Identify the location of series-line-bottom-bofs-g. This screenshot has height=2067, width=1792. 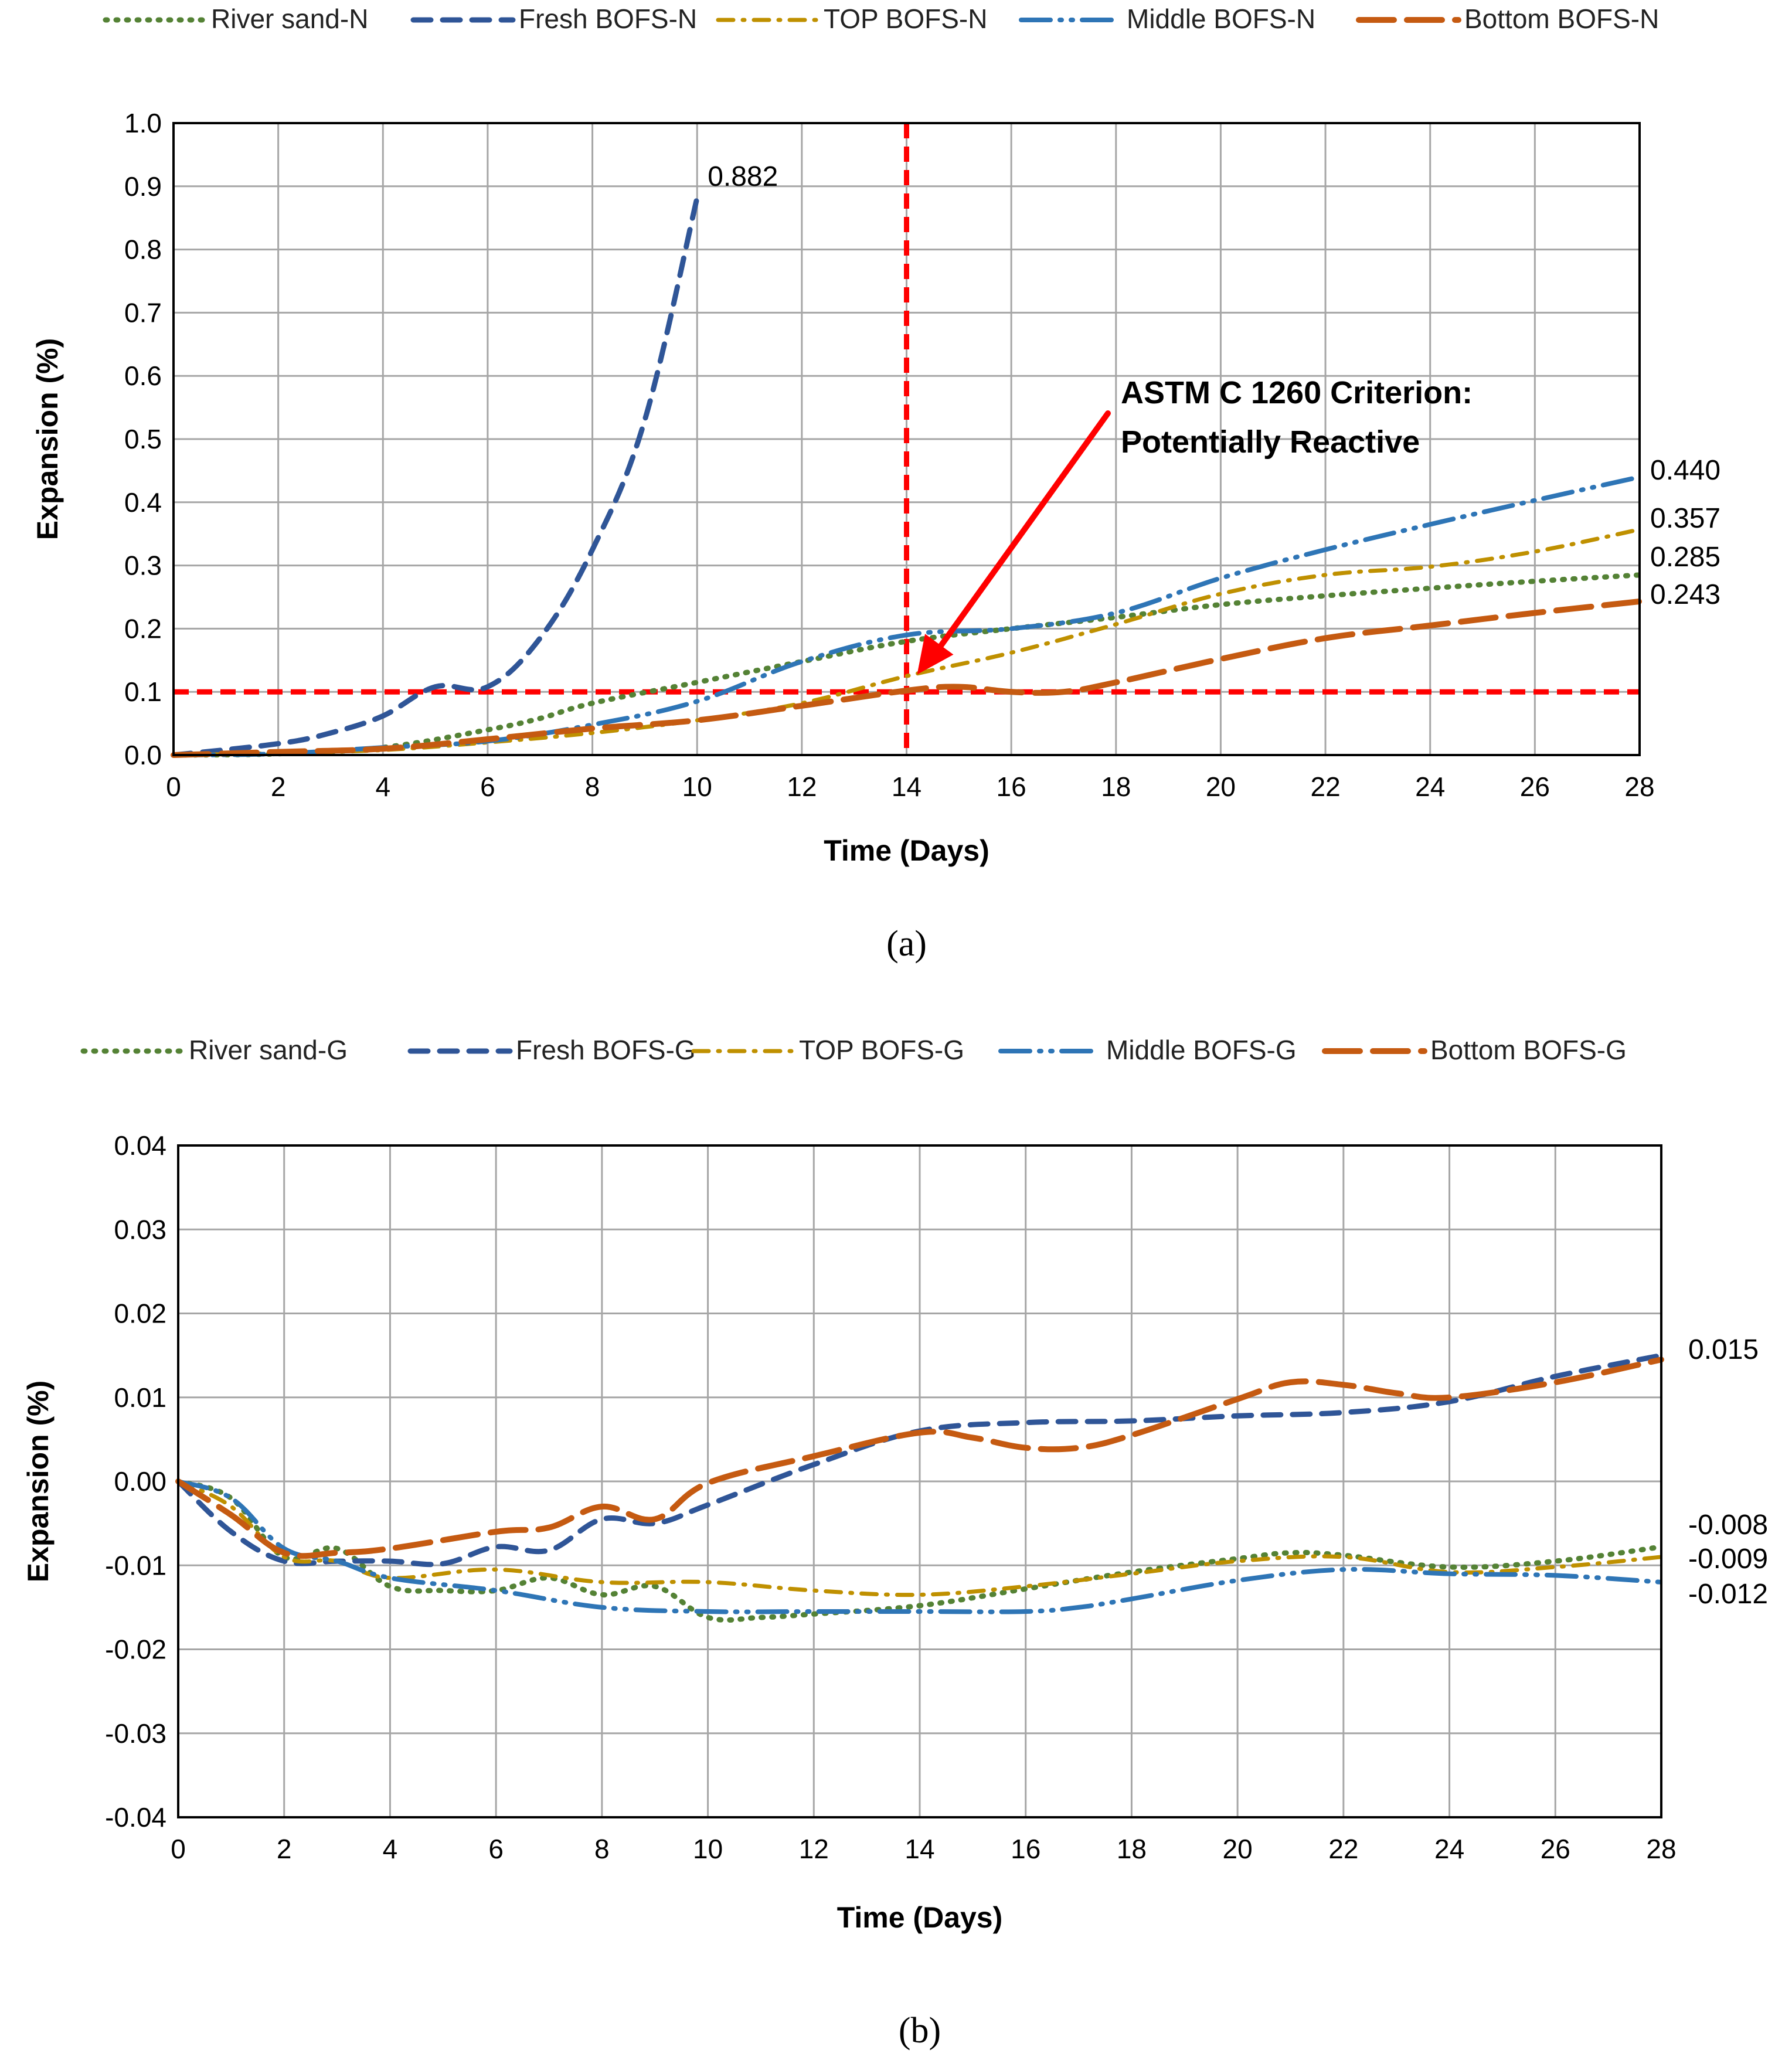
(920, 1458).